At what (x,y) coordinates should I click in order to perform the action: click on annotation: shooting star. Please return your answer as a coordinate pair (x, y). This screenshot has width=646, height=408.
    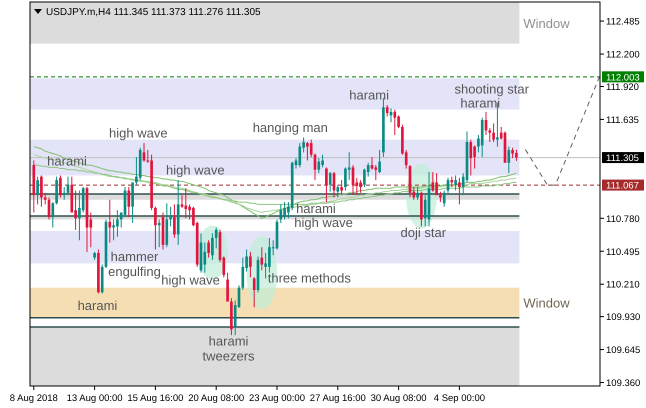
    Looking at the image, I should click on (492, 89).